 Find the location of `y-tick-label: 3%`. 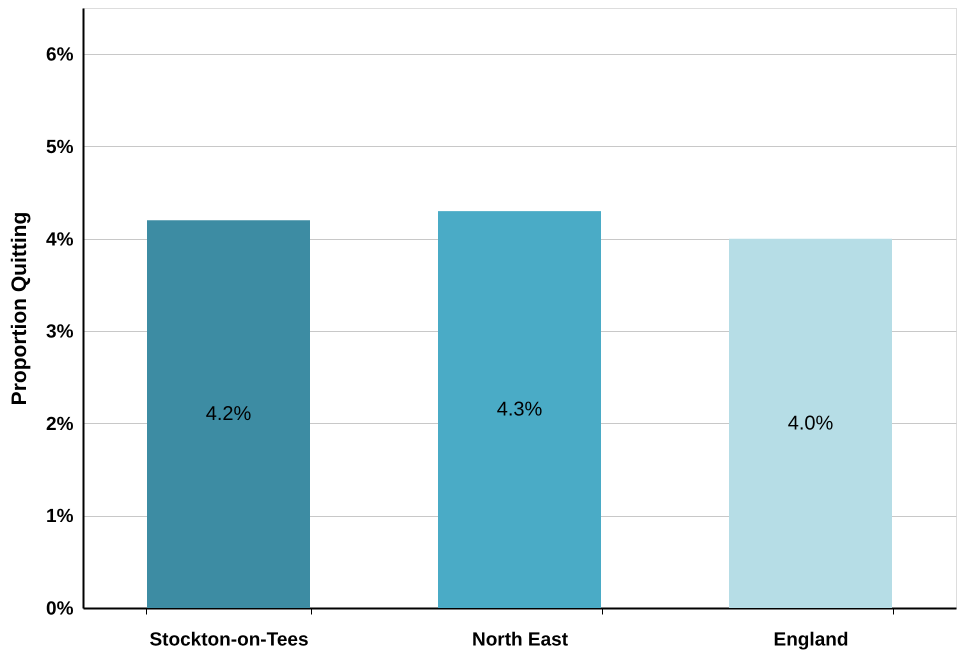

y-tick-label: 3% is located at coordinates (60, 332).